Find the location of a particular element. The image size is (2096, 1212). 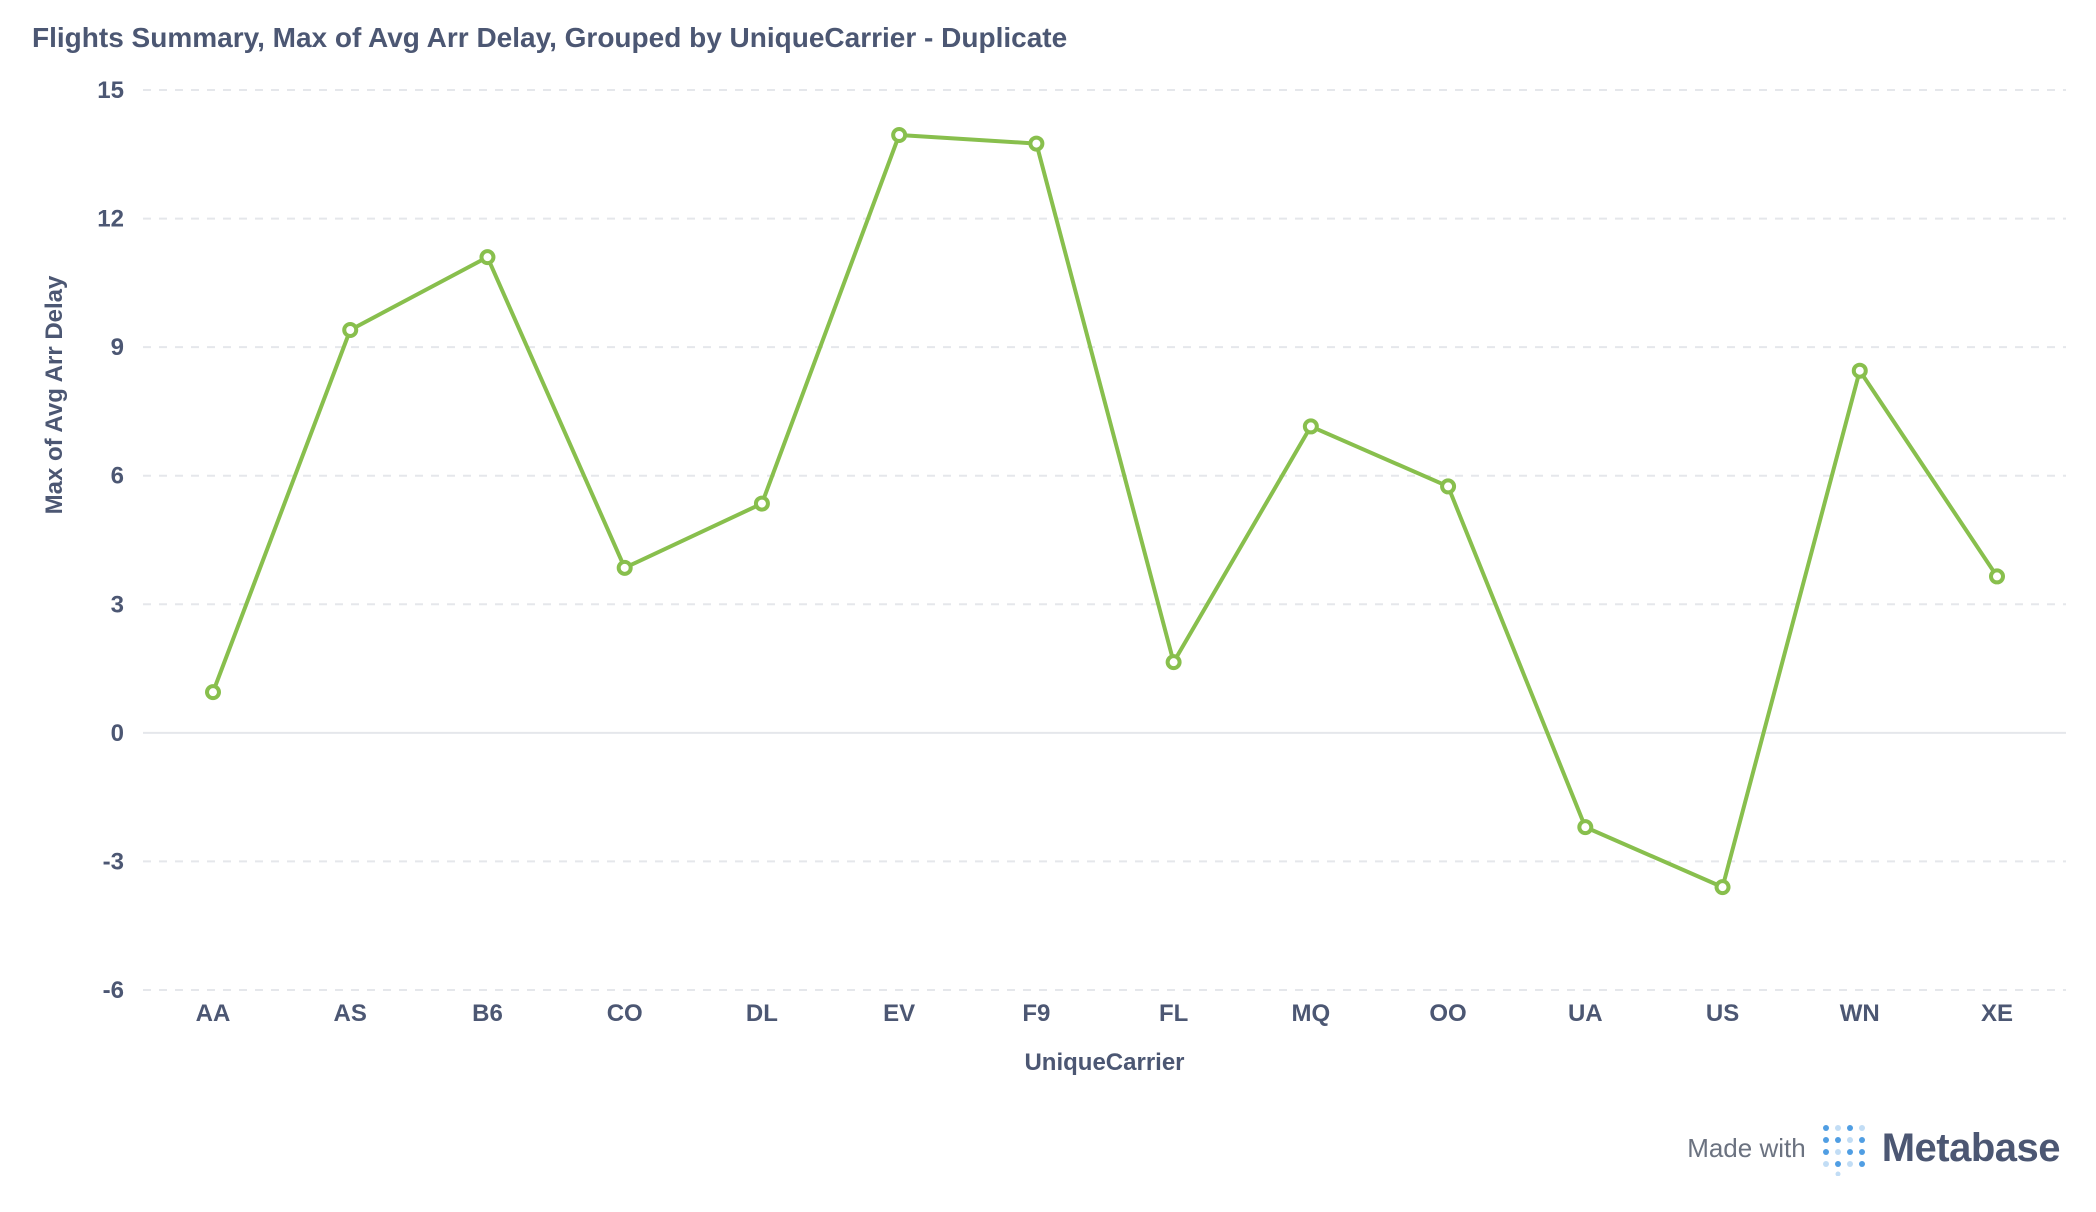

y-axis-ticks: 15 12 9 6 3 0 -3 -6 is located at coordinates (110, 540).